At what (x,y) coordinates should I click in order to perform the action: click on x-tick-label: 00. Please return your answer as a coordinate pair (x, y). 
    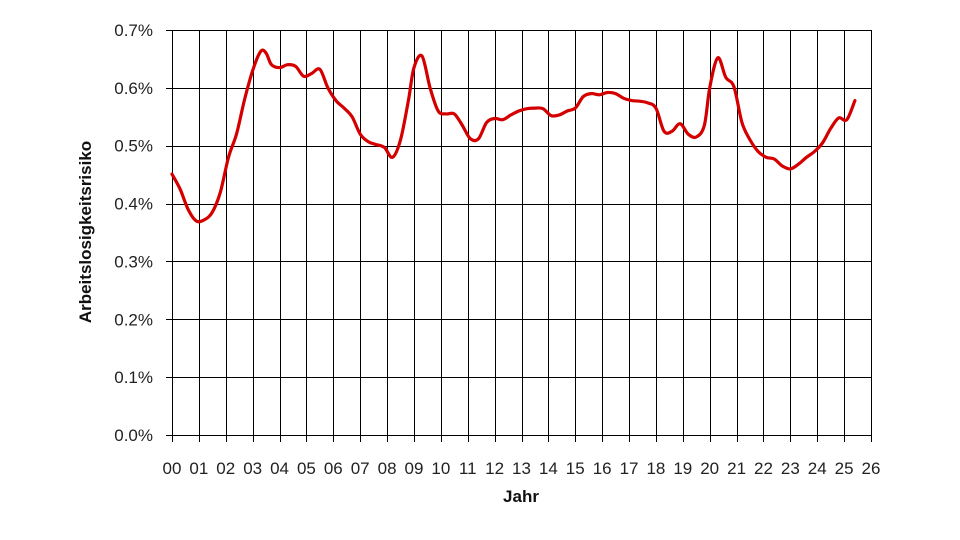
    Looking at the image, I should click on (172, 468).